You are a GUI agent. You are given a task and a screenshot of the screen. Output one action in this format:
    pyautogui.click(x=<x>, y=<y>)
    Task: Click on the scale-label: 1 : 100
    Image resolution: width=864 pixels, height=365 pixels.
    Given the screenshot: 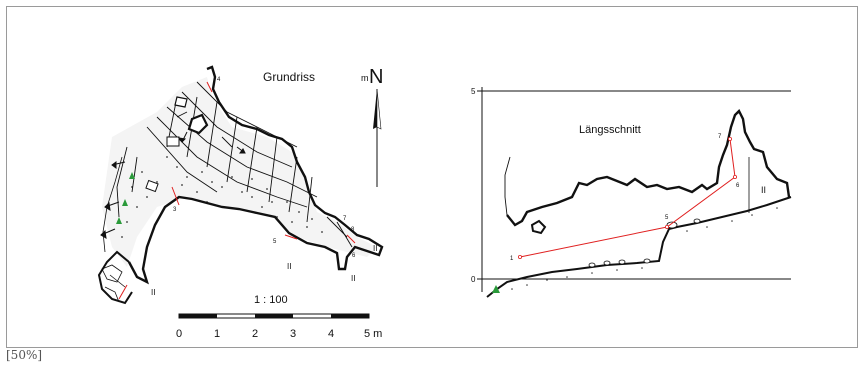 What is the action you would take?
    pyautogui.click(x=271, y=300)
    